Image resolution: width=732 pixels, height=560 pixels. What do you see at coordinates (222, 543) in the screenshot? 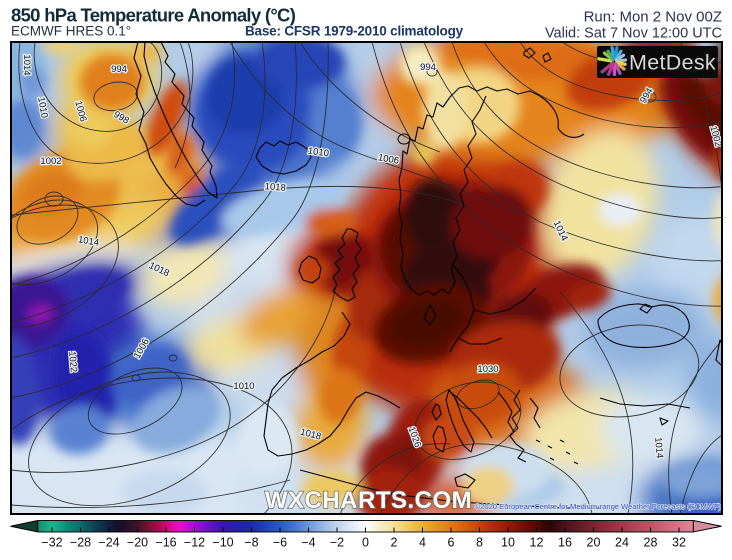
I see `svg-text: −10` at bounding box center [222, 543].